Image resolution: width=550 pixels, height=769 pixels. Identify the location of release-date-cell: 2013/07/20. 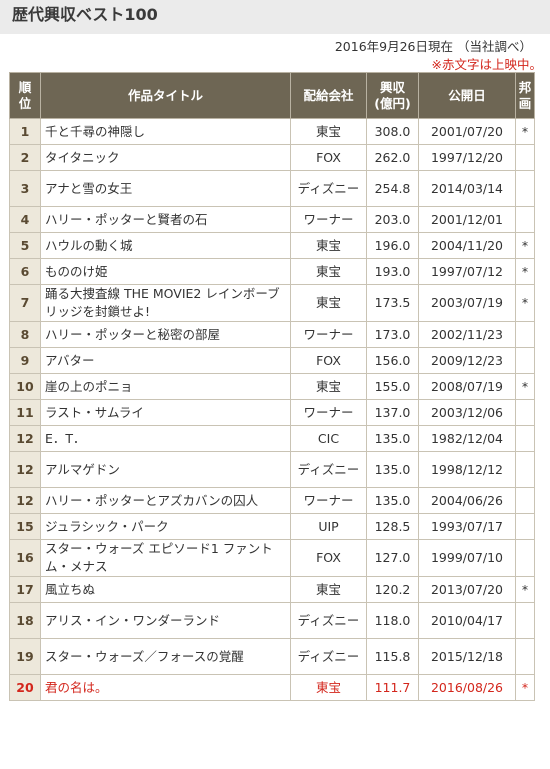
(467, 589).